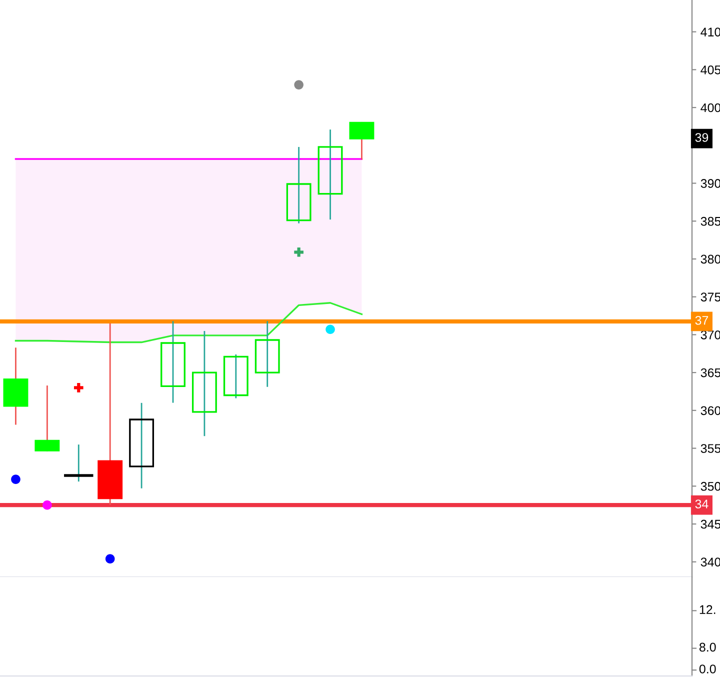  What do you see at coordinates (707, 669) in the screenshot?
I see `text: 0.0` at bounding box center [707, 669].